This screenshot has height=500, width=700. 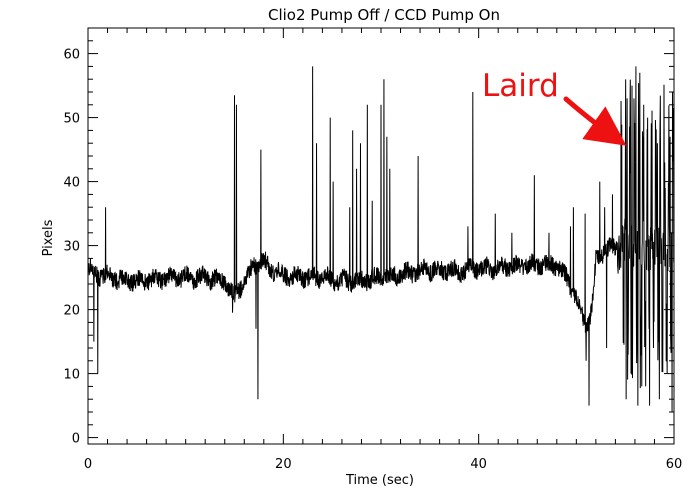 I want to click on x-tick-label: 40, so click(x=478, y=464).